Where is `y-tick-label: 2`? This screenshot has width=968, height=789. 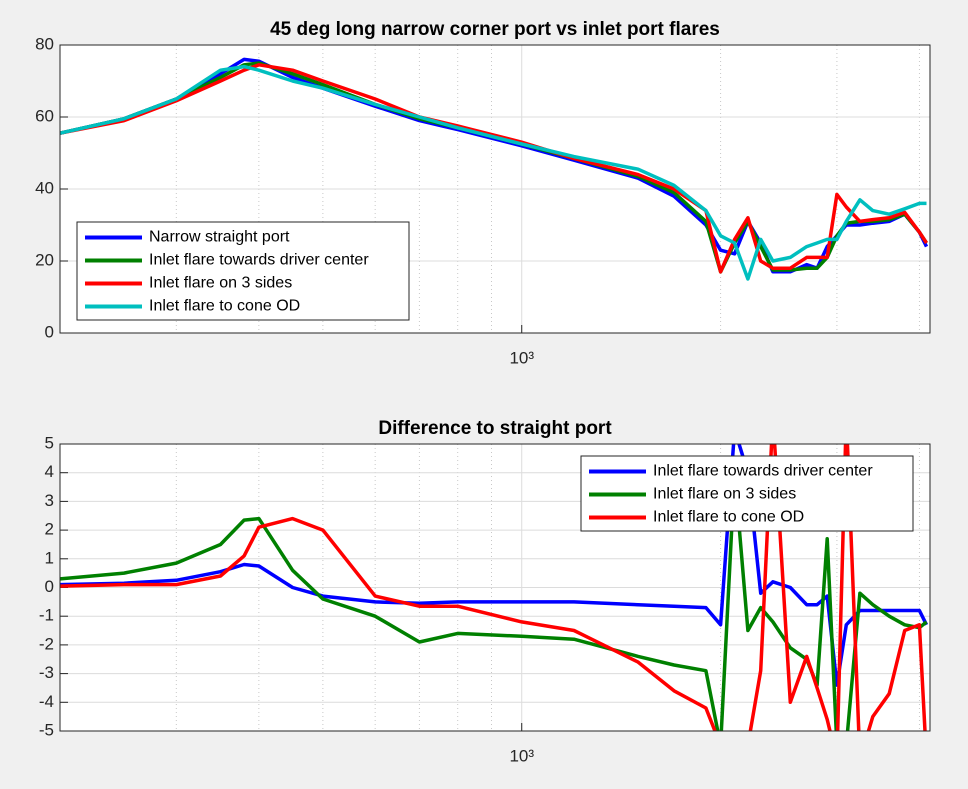
y-tick-label: 2 is located at coordinates (49, 529).